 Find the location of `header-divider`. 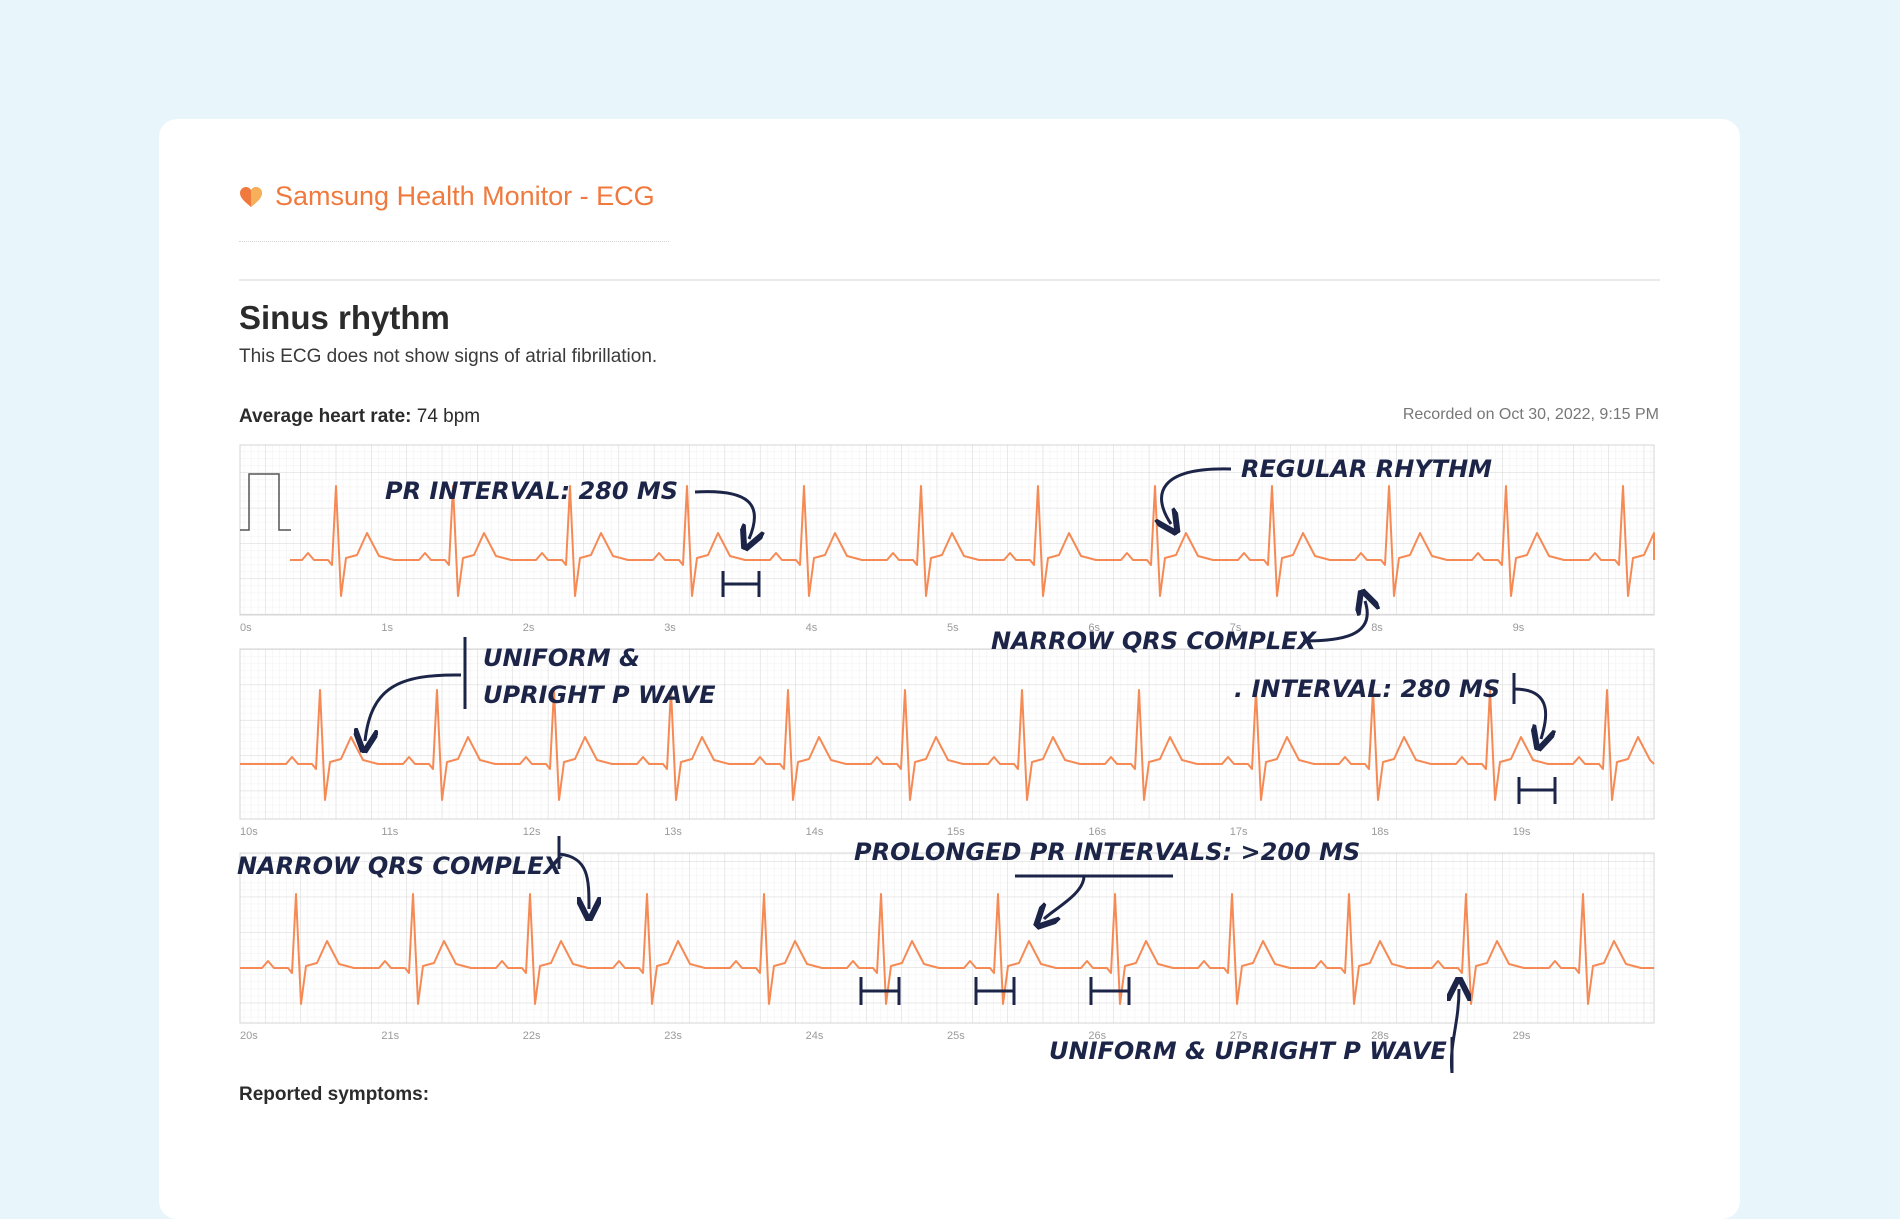

header-divider is located at coordinates (949, 280).